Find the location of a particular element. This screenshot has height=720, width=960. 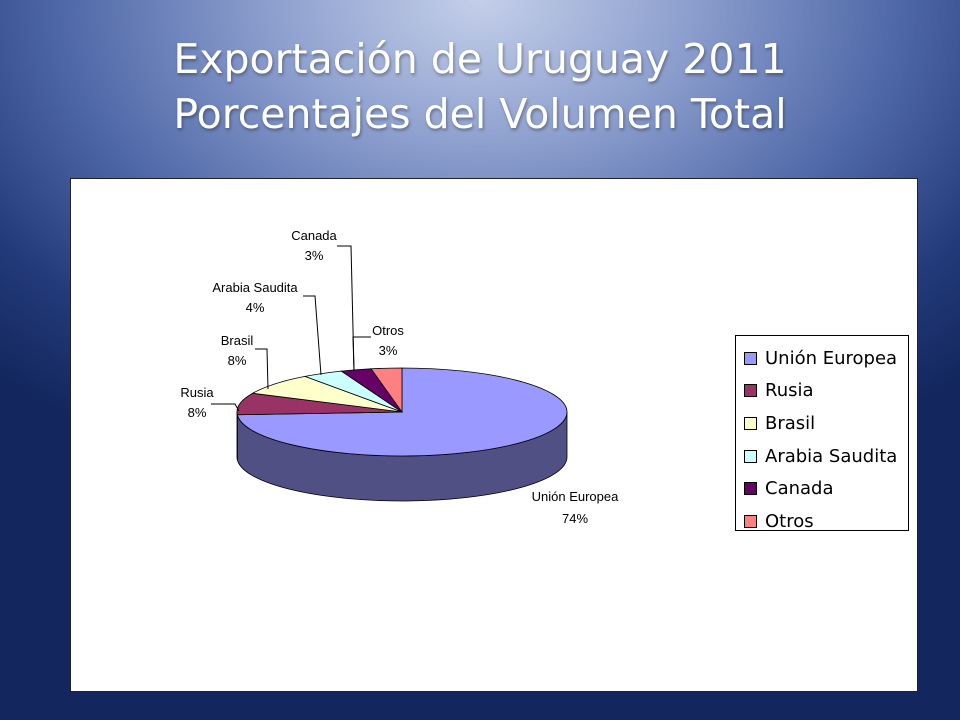

data-label-value-2: 8% is located at coordinates (237, 360).